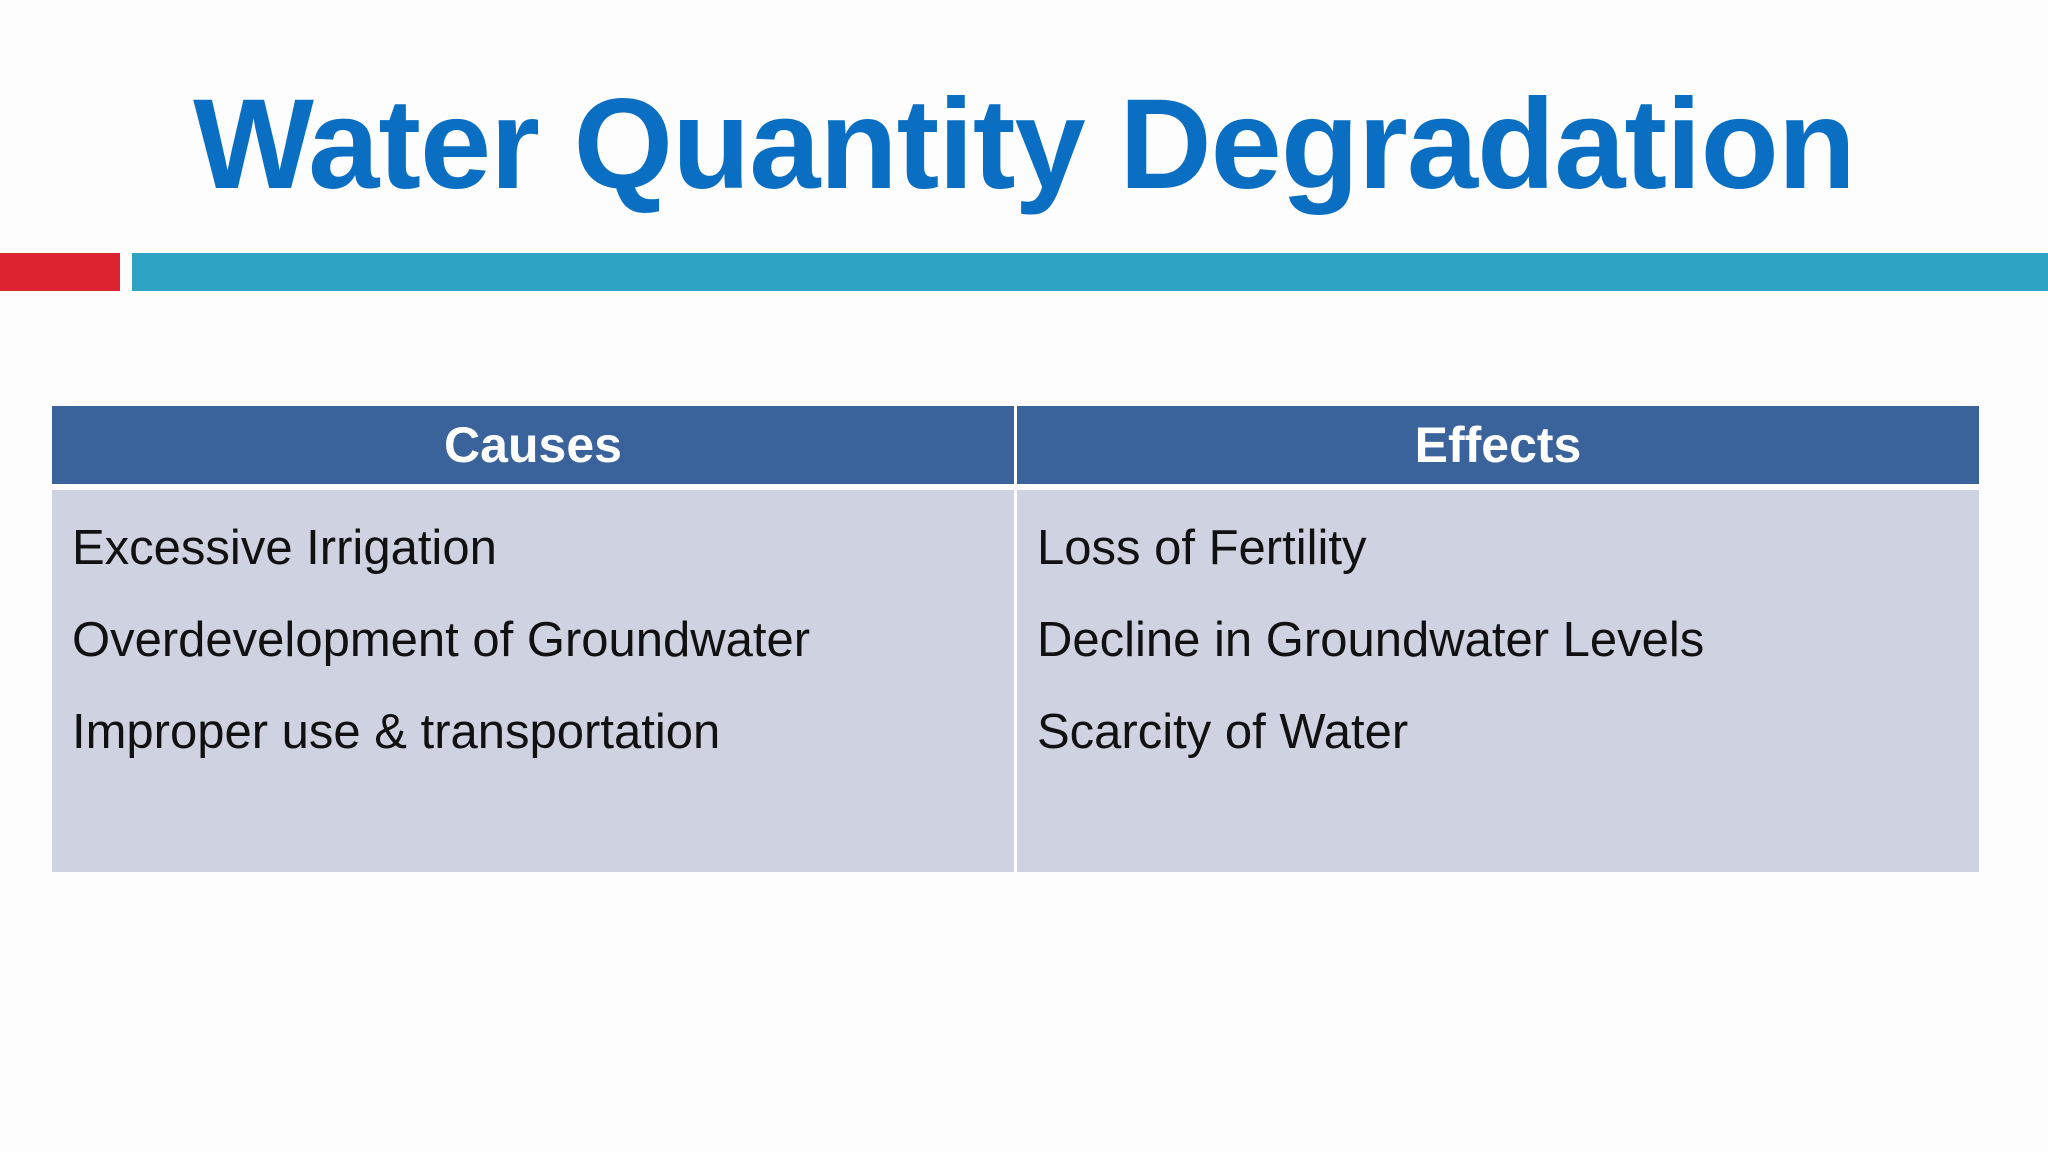 This screenshot has height=1152, width=2048. Describe the element at coordinates (441, 640) in the screenshot. I see `cell-text: Overdevelopment of Groundwater` at that location.